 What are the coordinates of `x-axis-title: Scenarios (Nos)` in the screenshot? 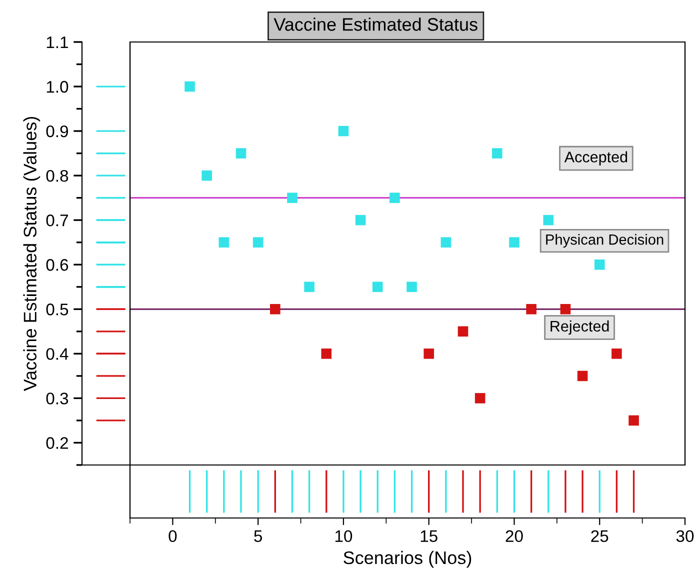 It's located at (408, 559).